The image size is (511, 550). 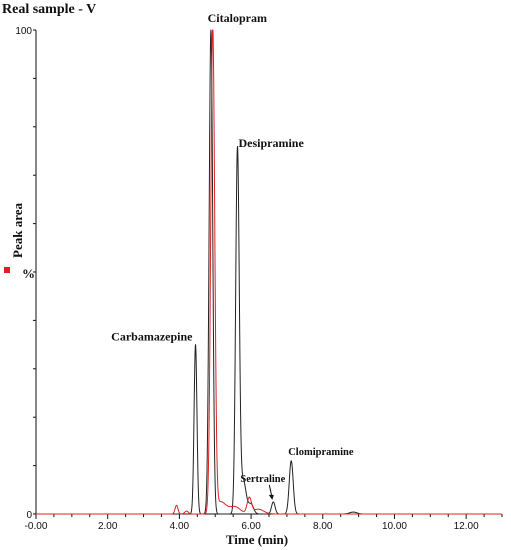 I want to click on x-tick-label: 6.00, so click(x=251, y=526).